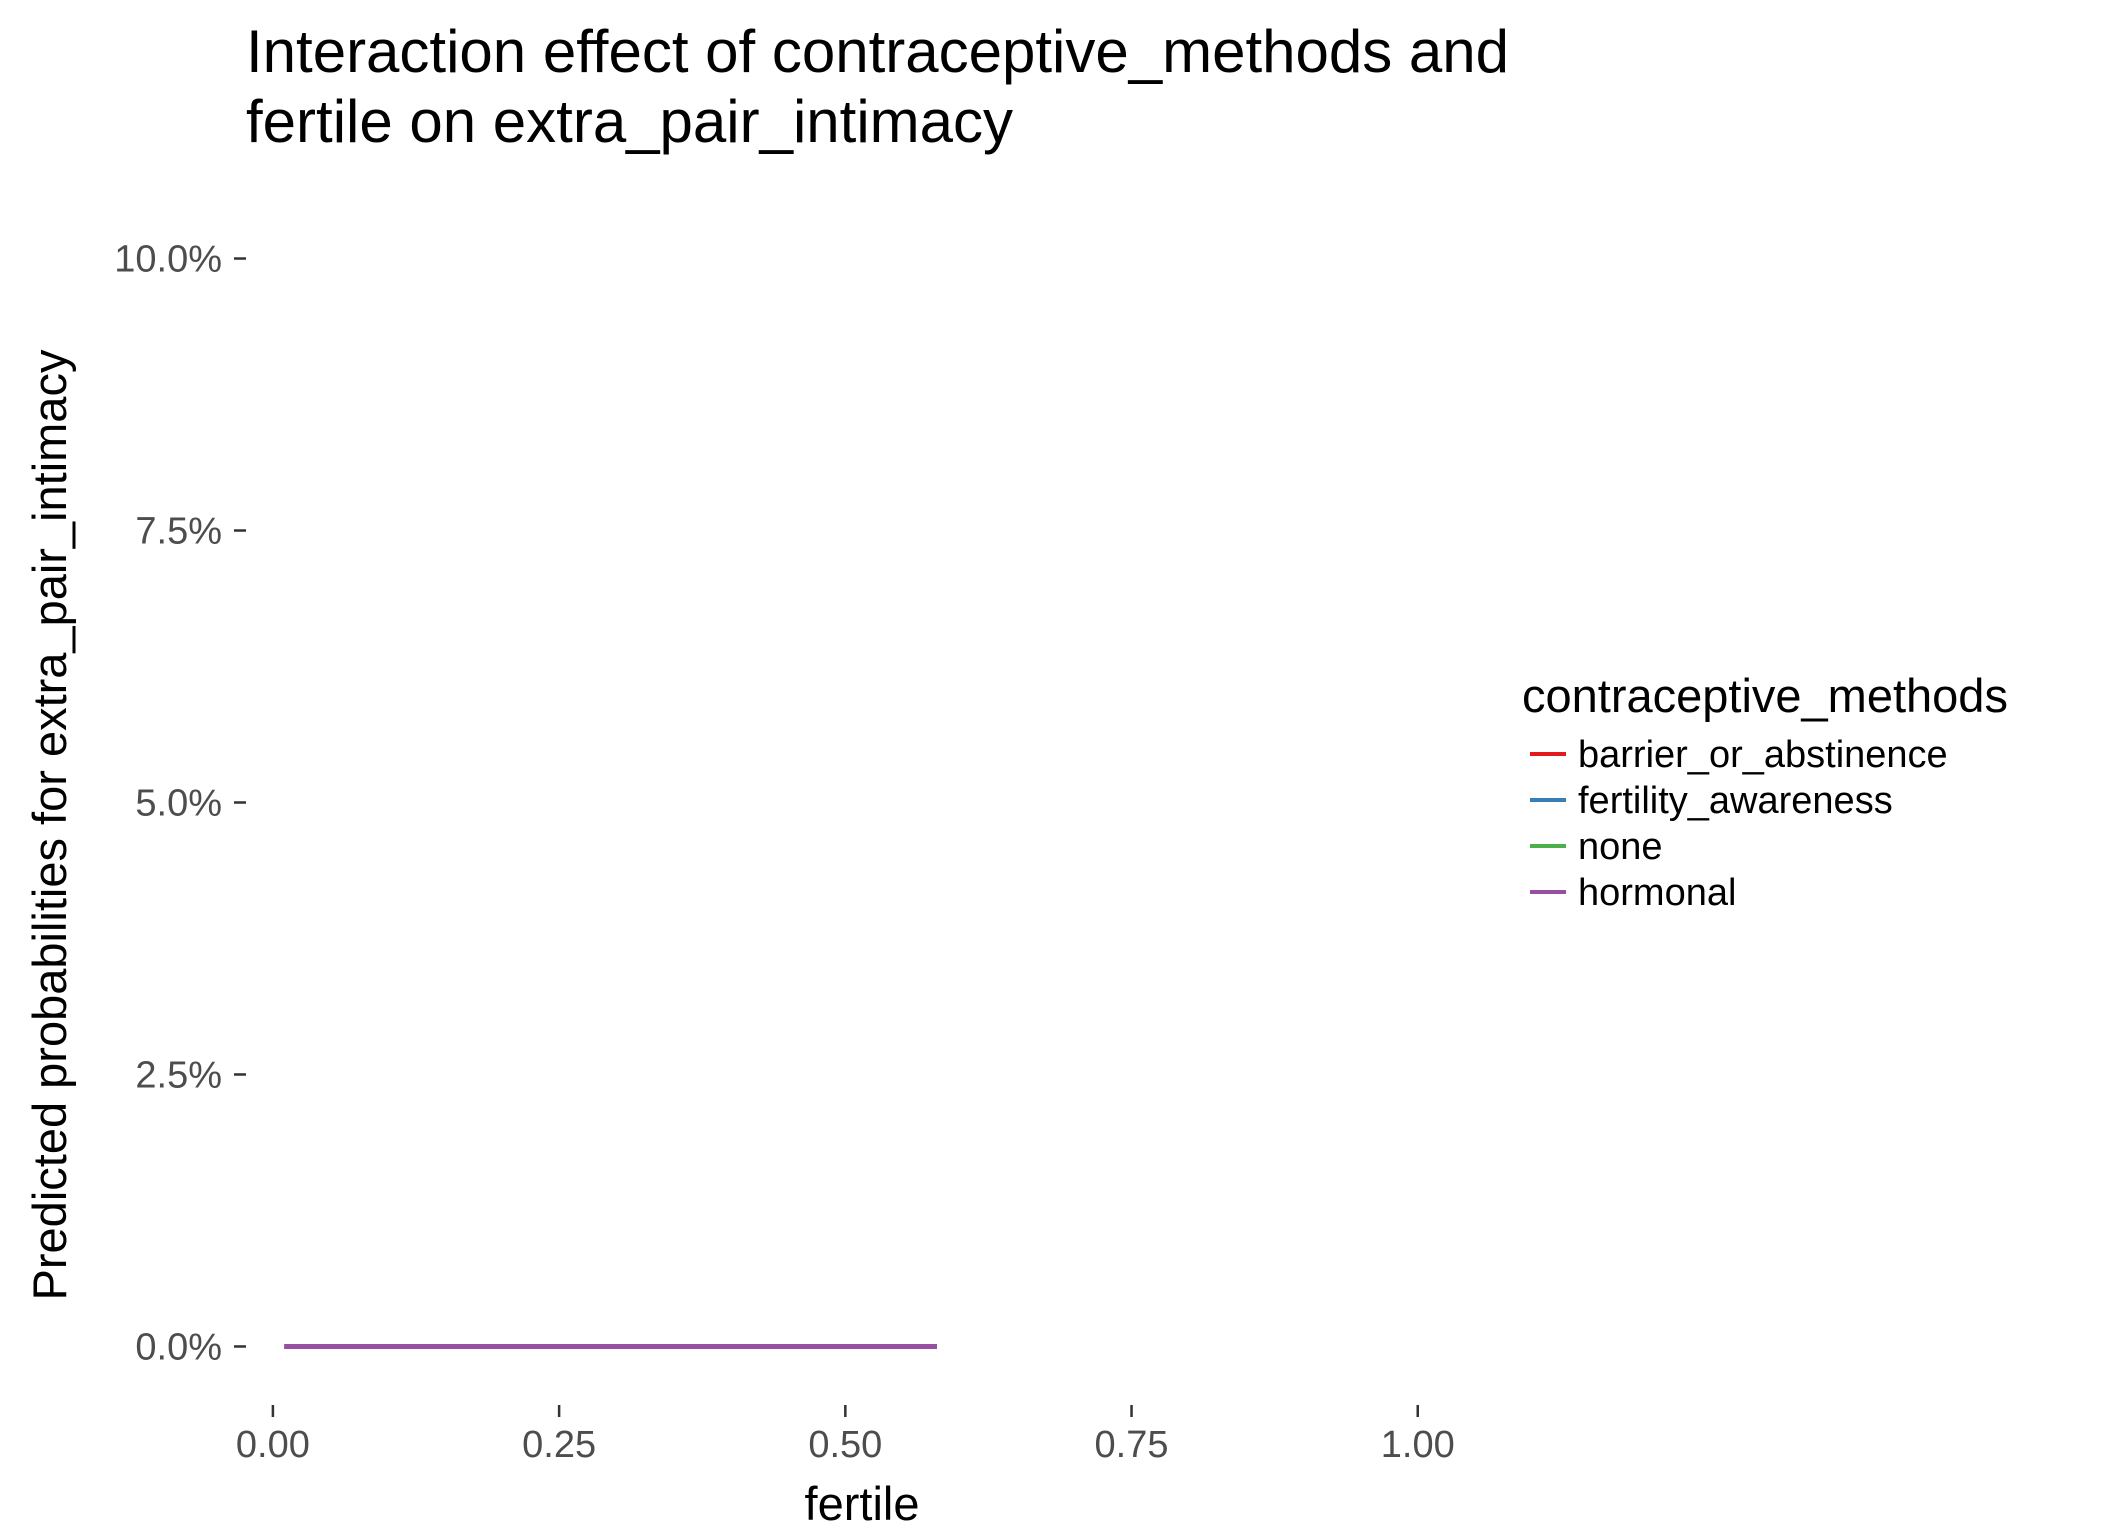 The width and height of the screenshot is (2112, 1536). What do you see at coordinates (1132, 1445) in the screenshot?
I see `x-tick-label-3: 0.75` at bounding box center [1132, 1445].